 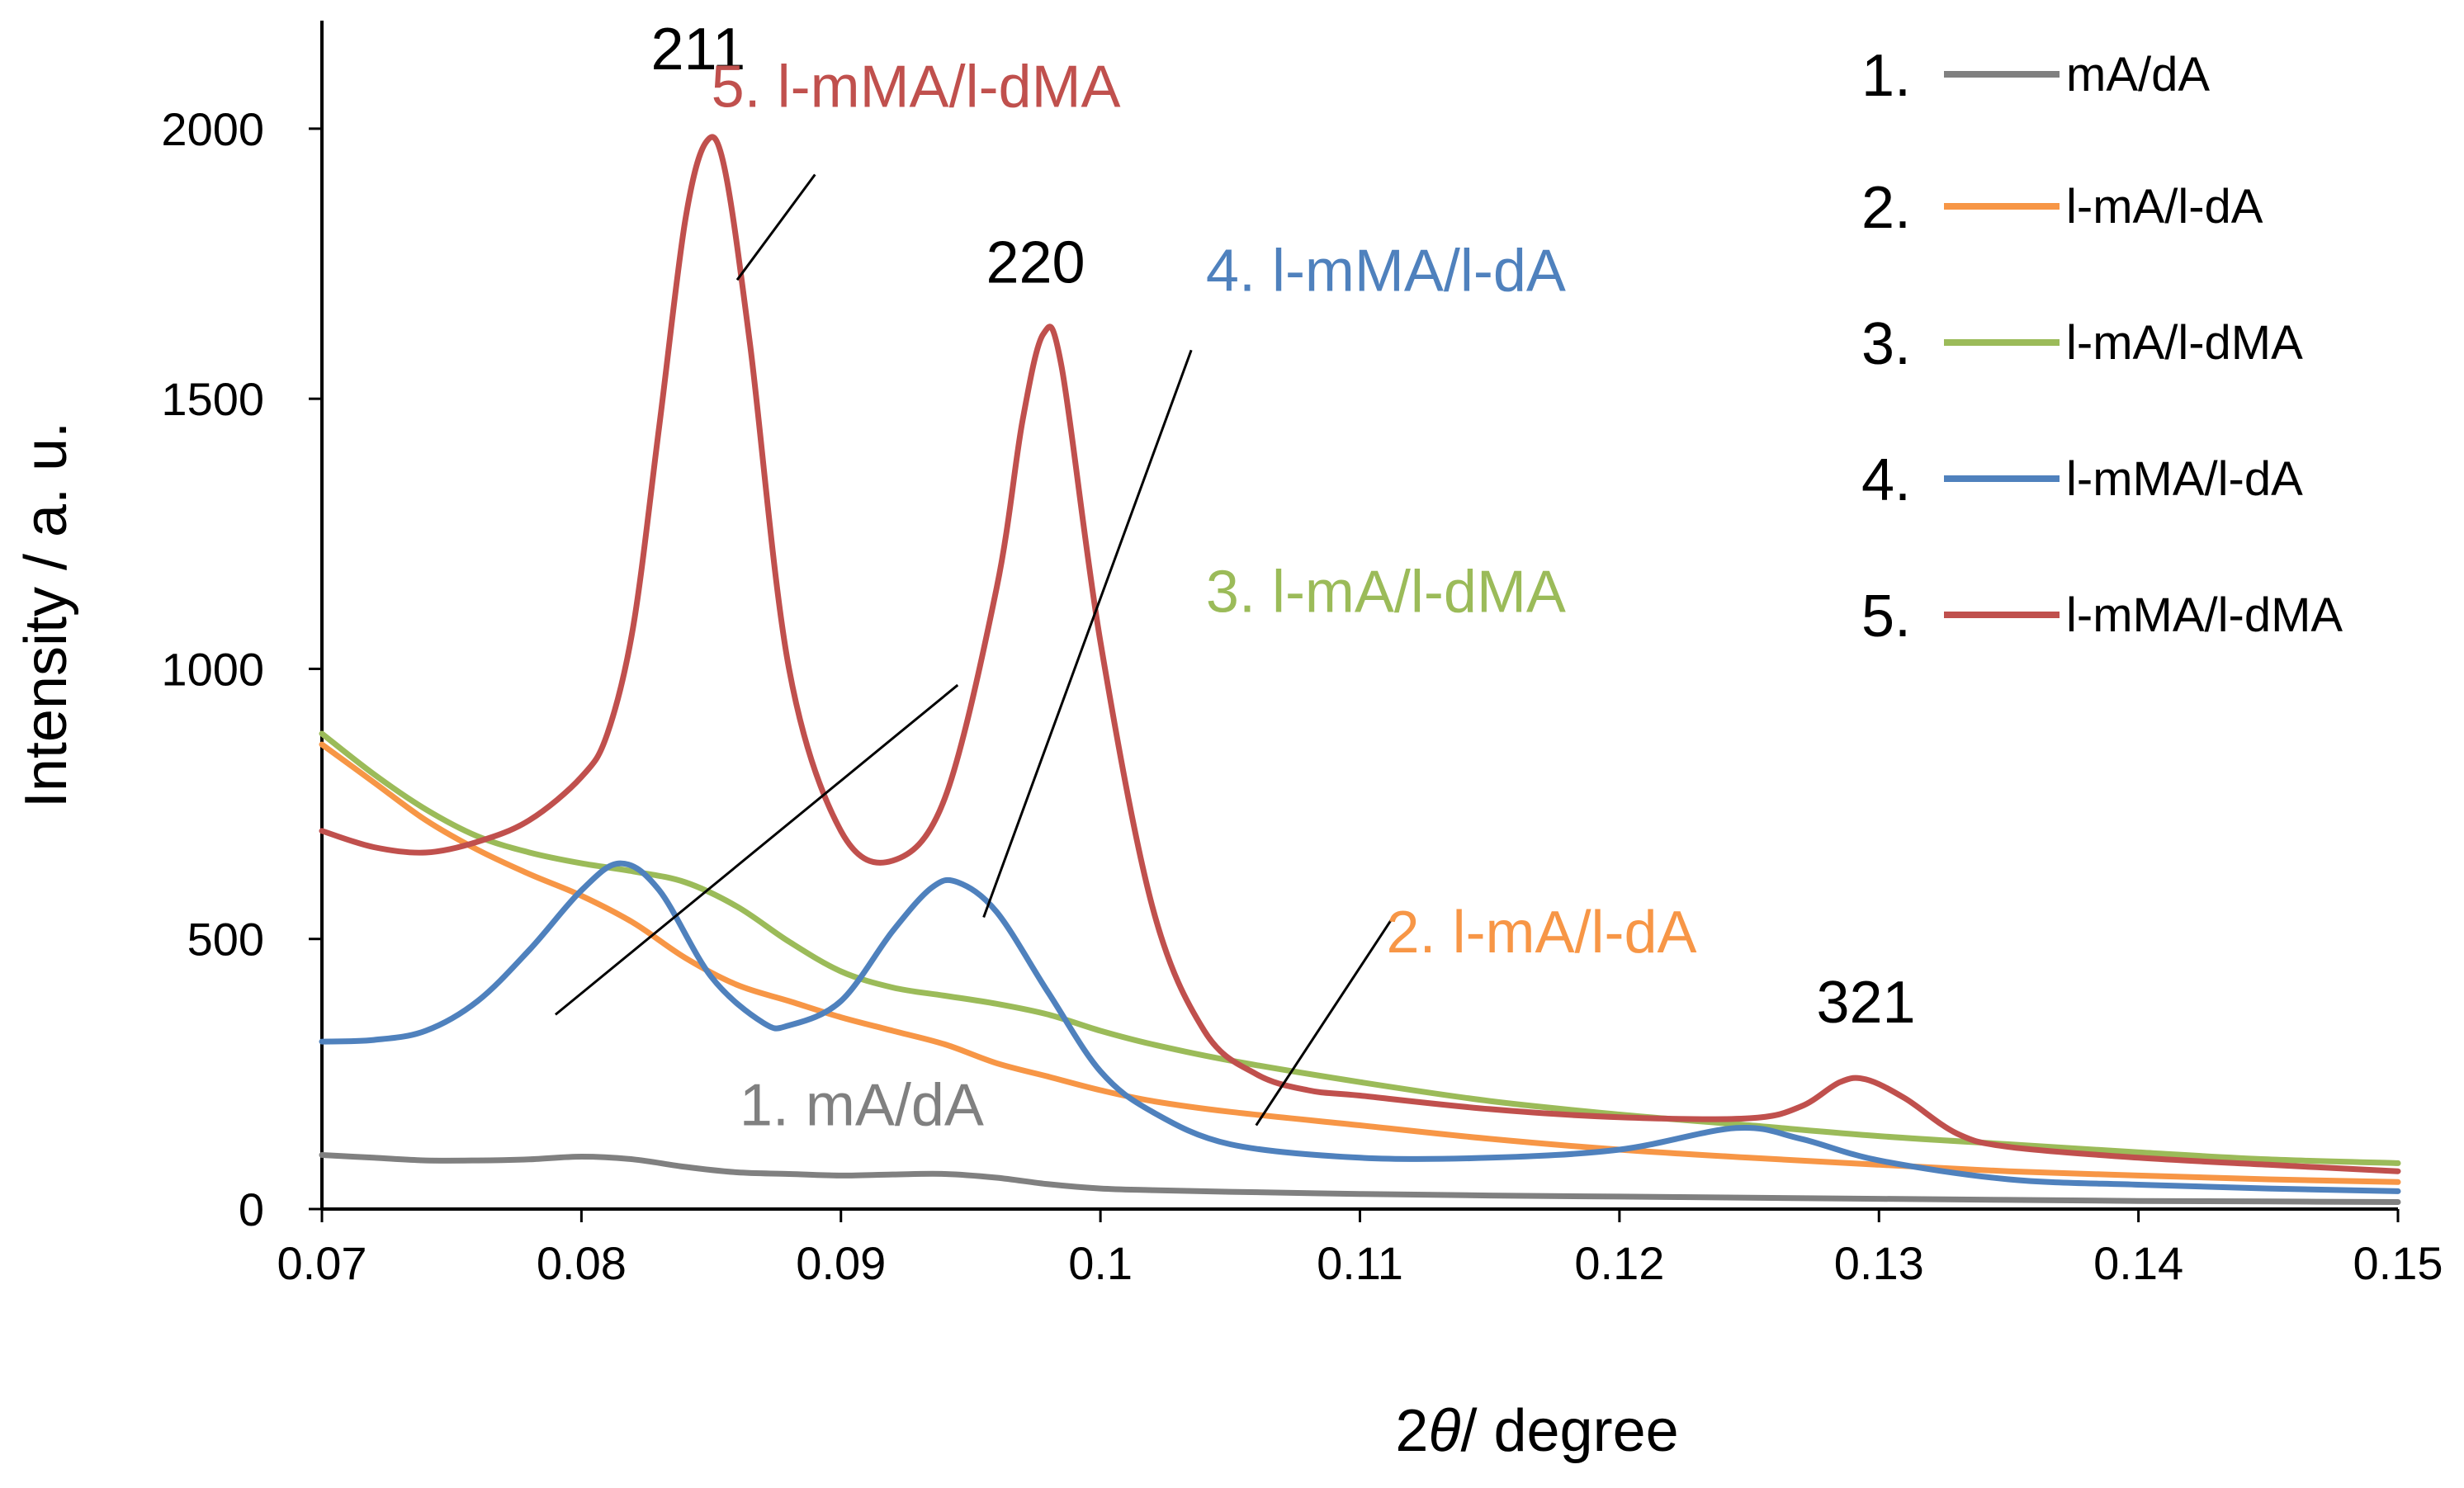 I want to click on x-tick-label: 0.15, so click(x=2398, y=1263).